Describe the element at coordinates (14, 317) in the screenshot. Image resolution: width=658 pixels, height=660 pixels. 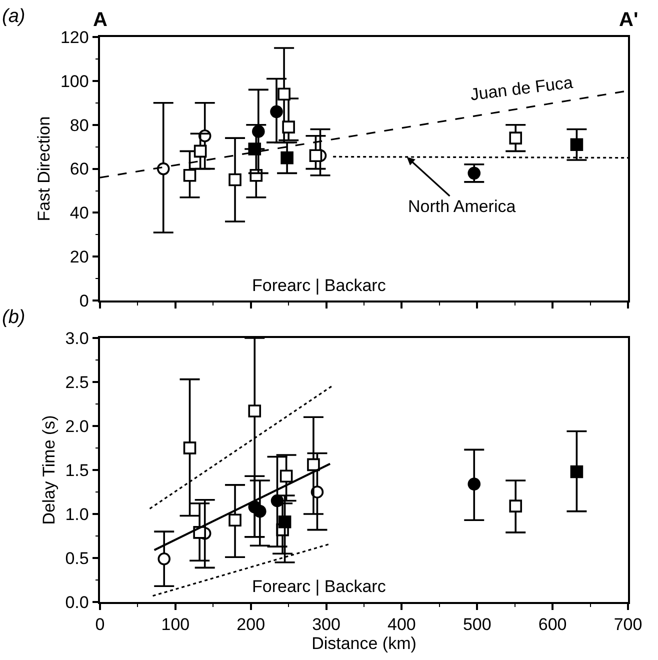
I see `chart-title: (b)` at that location.